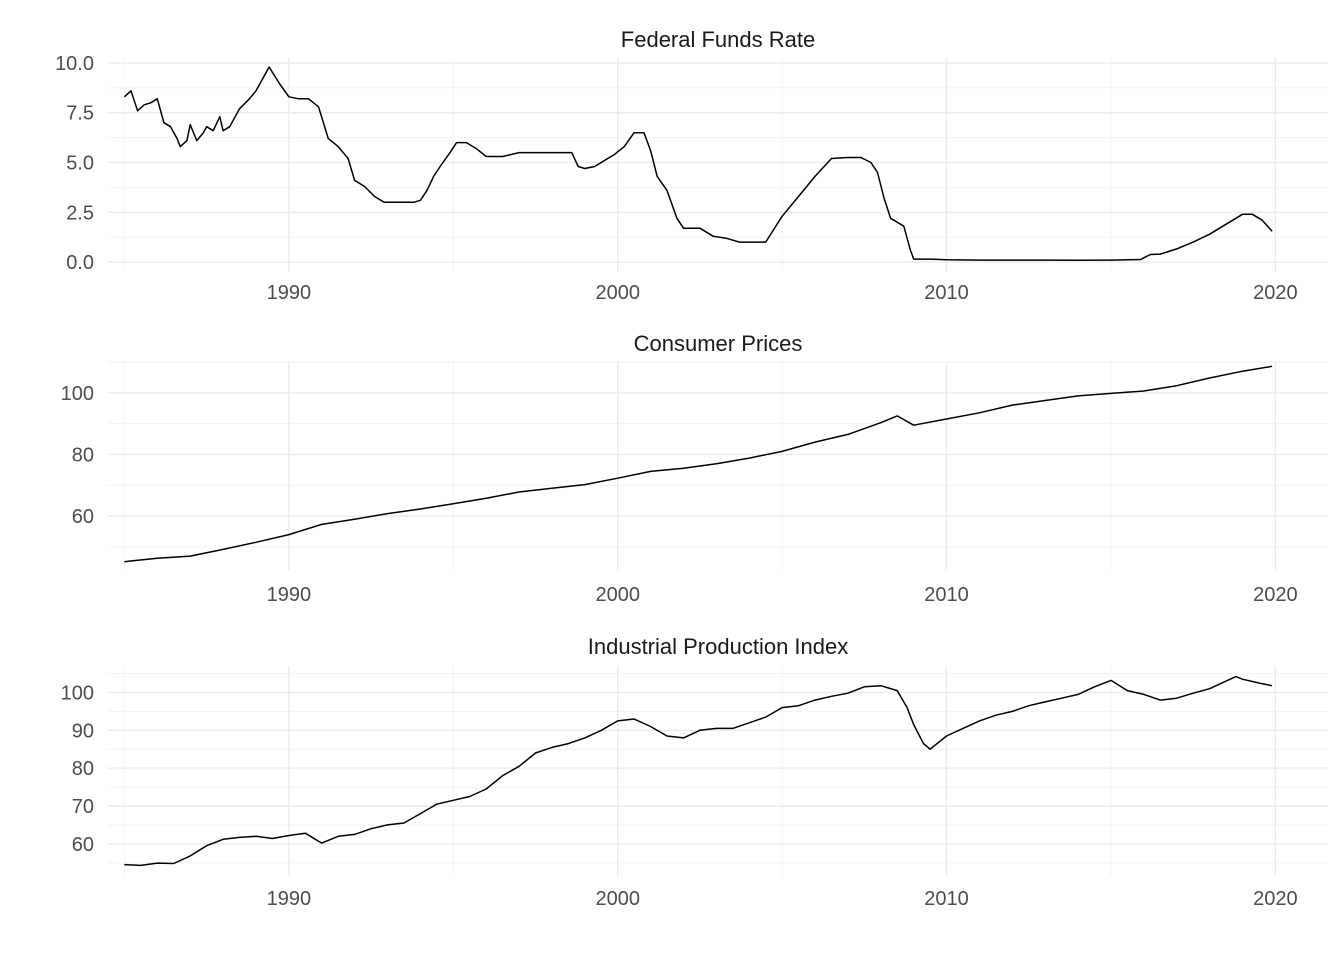  I want to click on y-tick-label: 10.0, so click(74, 64).